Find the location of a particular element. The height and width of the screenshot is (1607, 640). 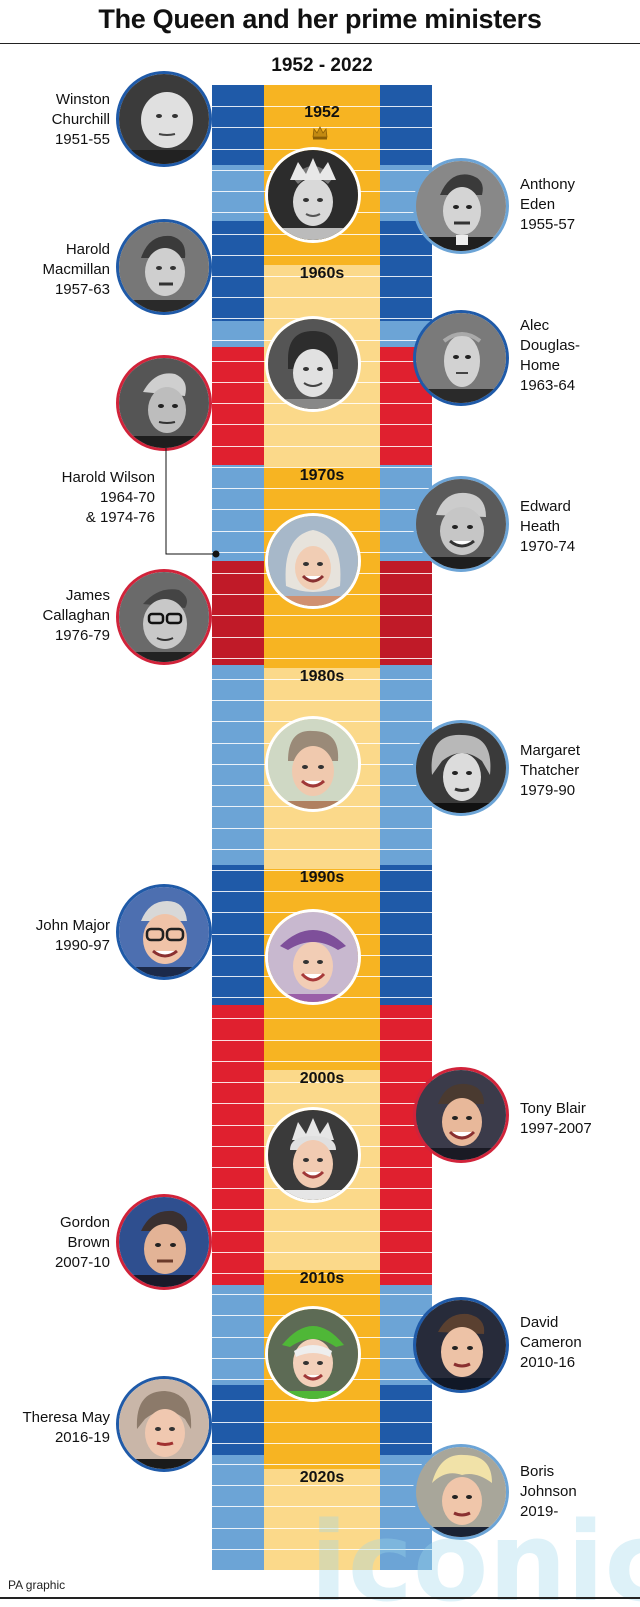

wilson-photo is located at coordinates (164, 403).